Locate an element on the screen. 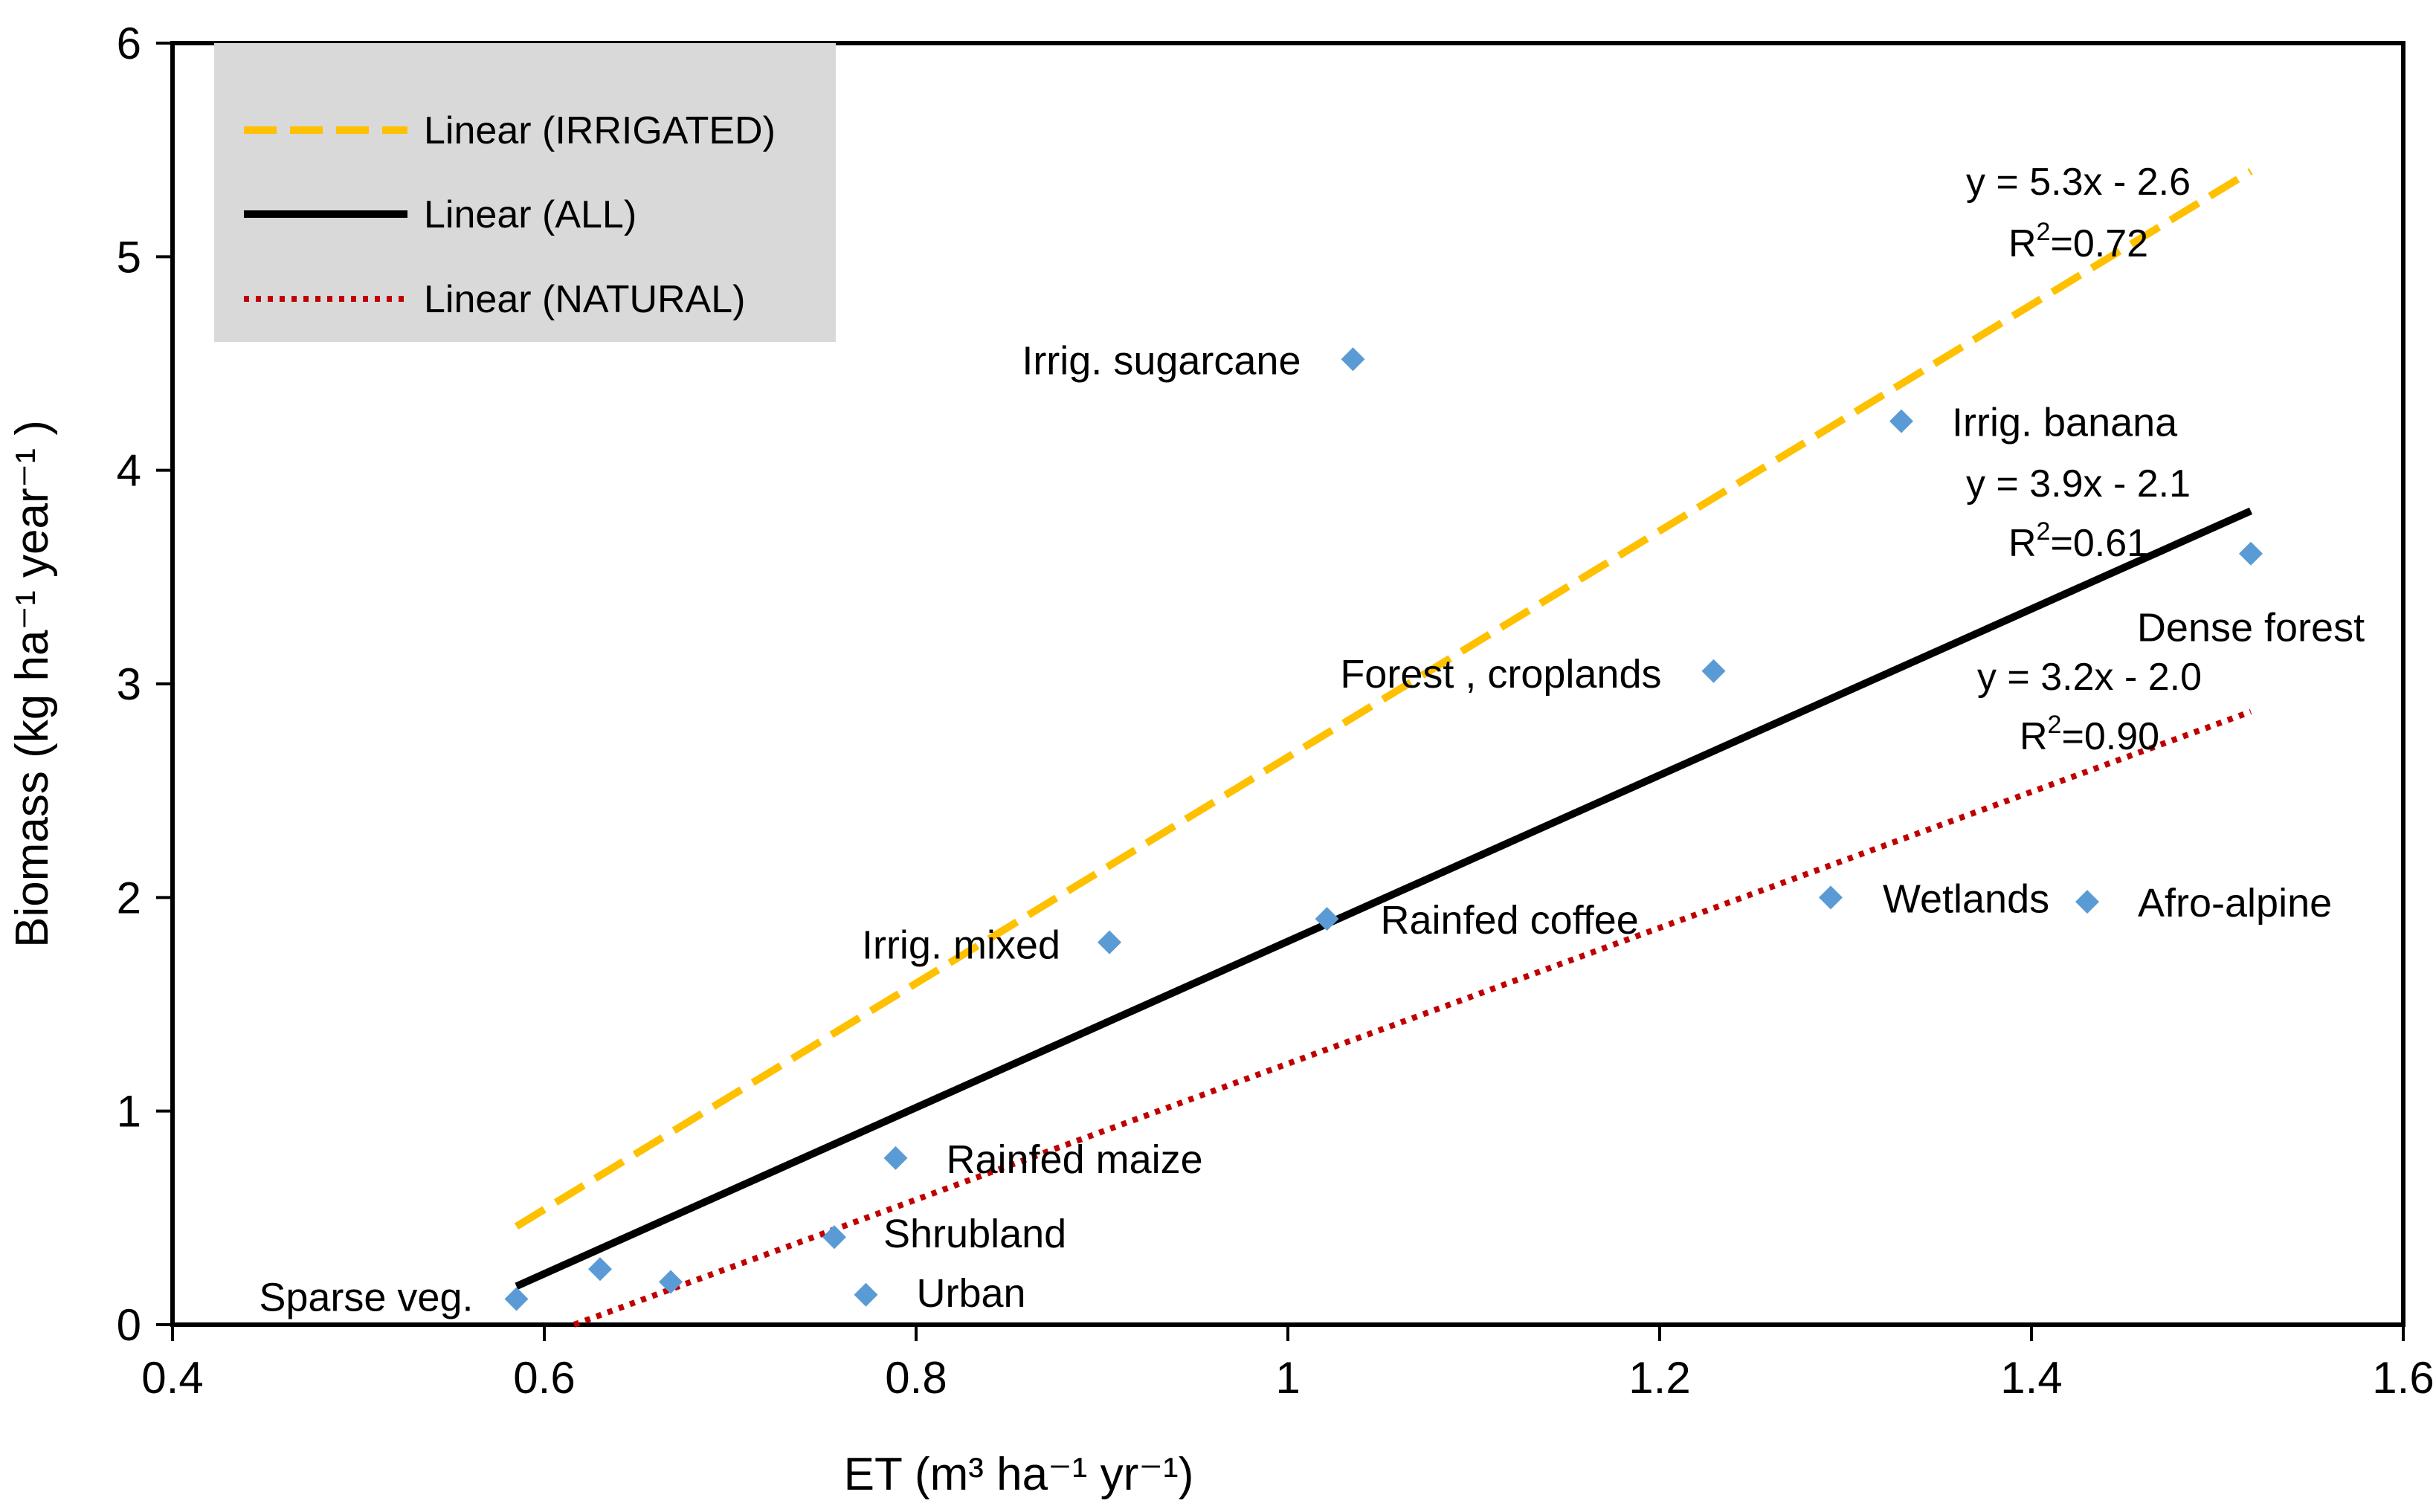  y-tick-label: 5 is located at coordinates (129, 257).